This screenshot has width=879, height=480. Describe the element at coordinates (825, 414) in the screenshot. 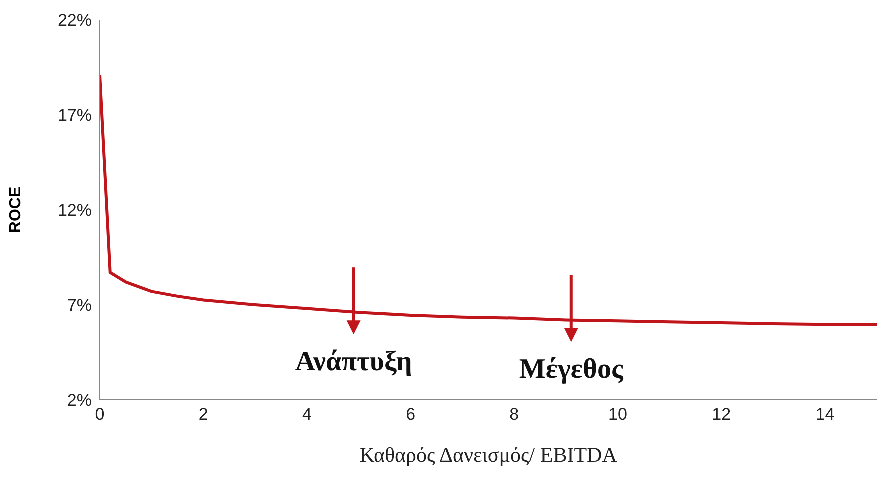

I see `x-tick-label: 14` at that location.